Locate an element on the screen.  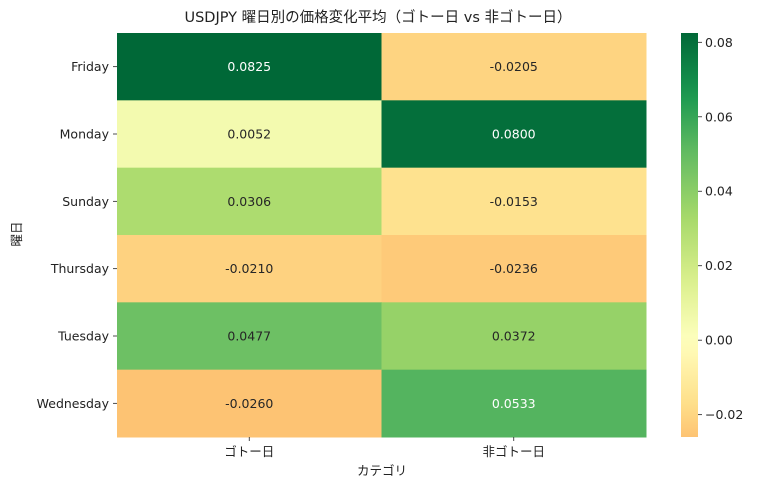
cell-value-label: 0.0372 is located at coordinates (514, 336).